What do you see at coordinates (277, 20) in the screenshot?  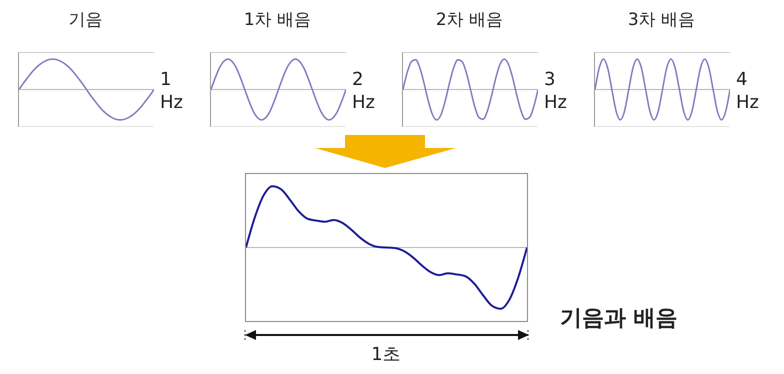 I see `chart-title: 1차 배음` at bounding box center [277, 20].